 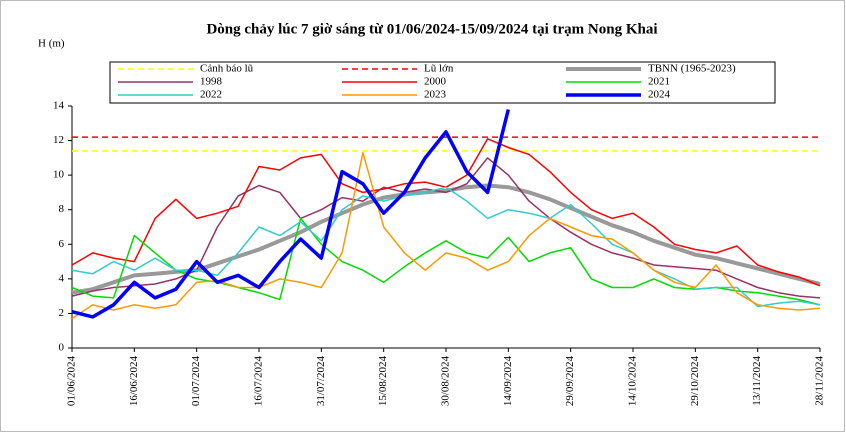 What do you see at coordinates (62, 209) in the screenshot?
I see `y-tick-label: 8` at bounding box center [62, 209].